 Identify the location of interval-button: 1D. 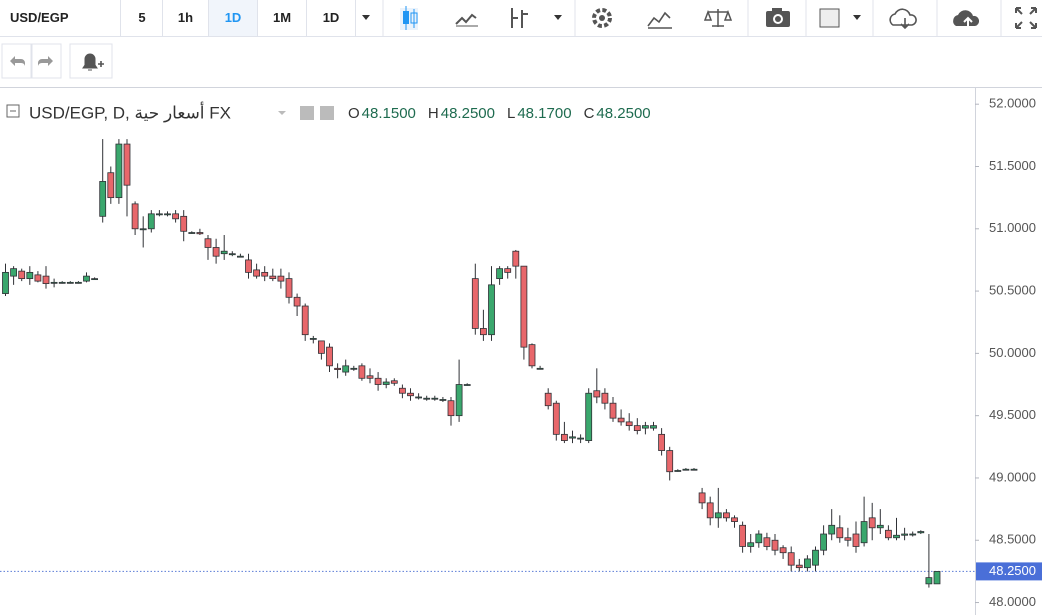
(233, 18).